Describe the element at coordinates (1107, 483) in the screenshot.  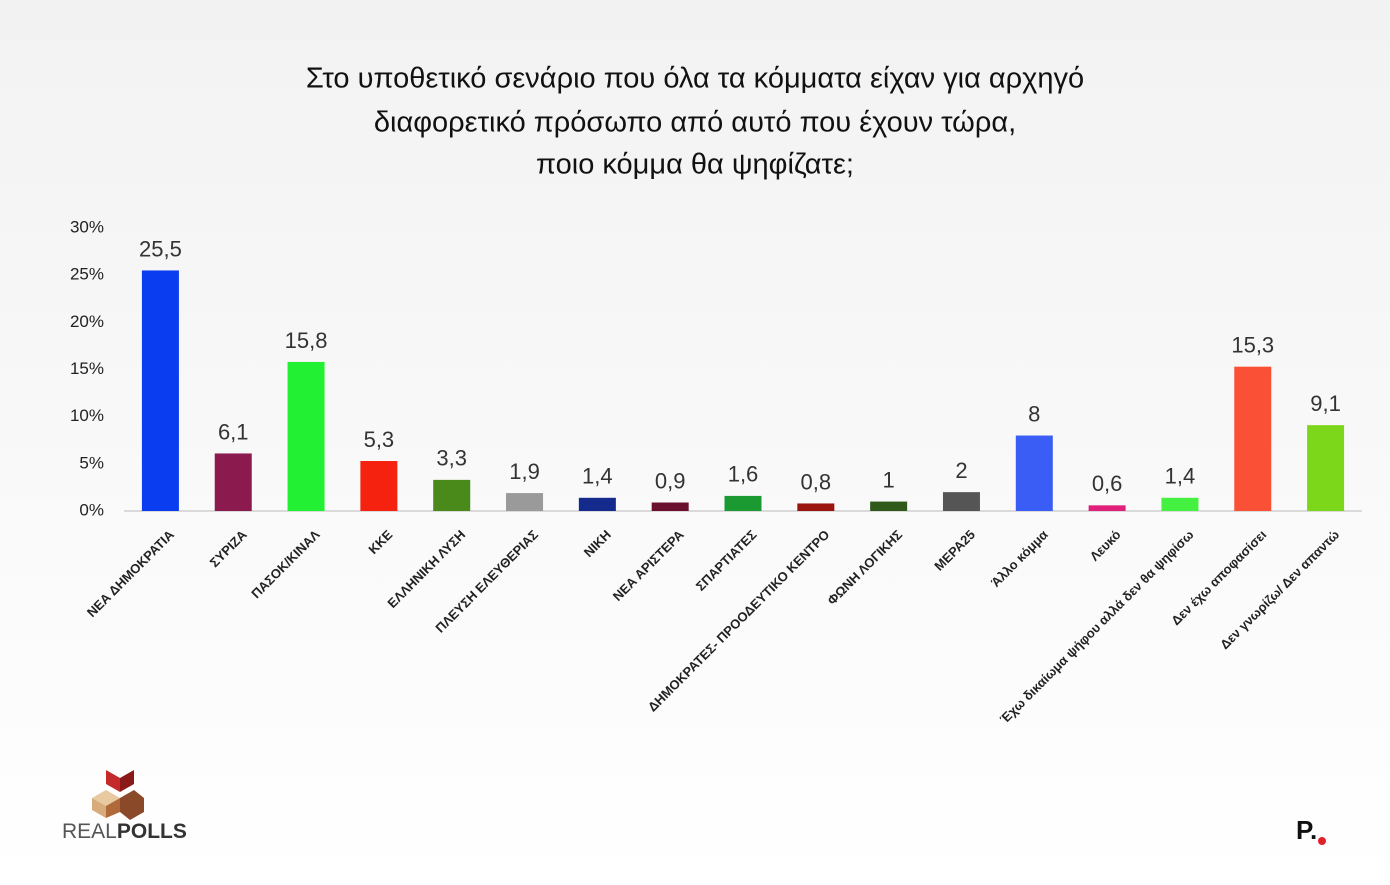
I see `value-label: 0,6` at that location.